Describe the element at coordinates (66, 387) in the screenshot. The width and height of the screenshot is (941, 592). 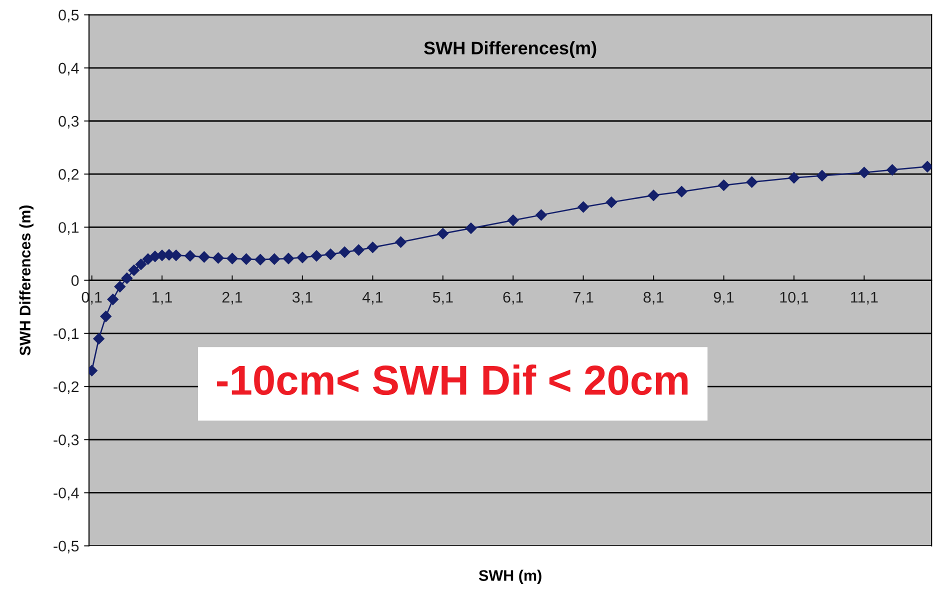
I see `y-tick-label: -0,2` at that location.